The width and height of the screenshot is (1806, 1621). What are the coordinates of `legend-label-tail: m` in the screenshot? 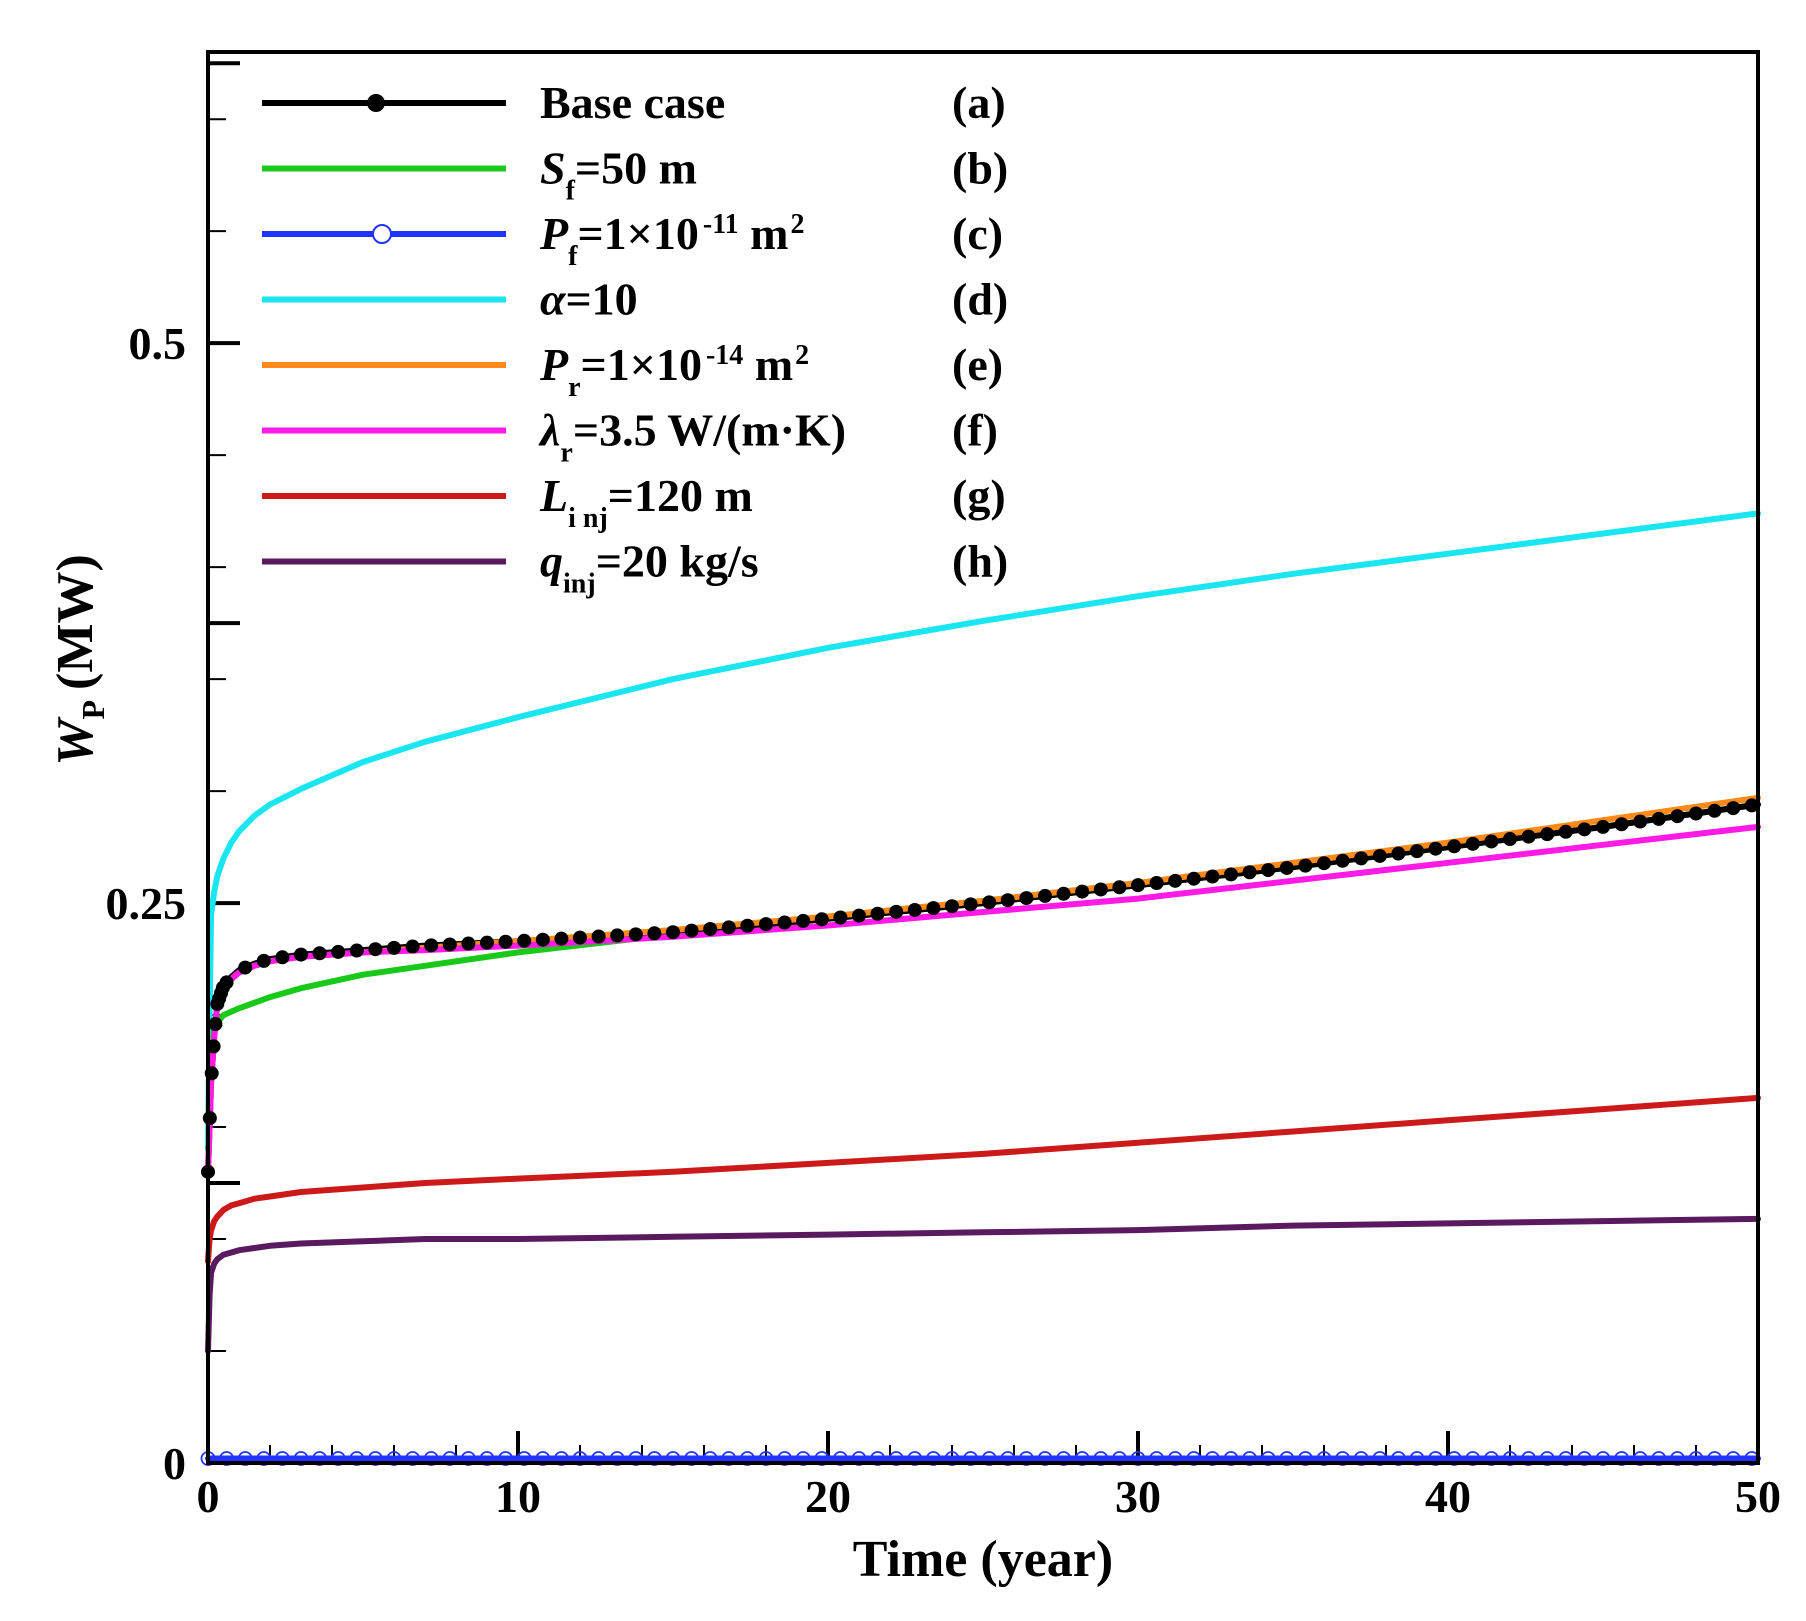 It's located at (768, 364).